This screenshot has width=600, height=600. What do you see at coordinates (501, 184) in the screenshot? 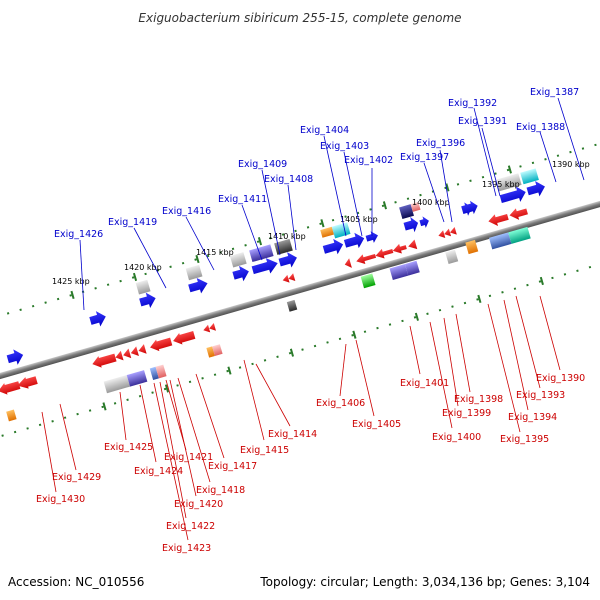
I see `kbp-label: 1395 kbp` at bounding box center [501, 184].